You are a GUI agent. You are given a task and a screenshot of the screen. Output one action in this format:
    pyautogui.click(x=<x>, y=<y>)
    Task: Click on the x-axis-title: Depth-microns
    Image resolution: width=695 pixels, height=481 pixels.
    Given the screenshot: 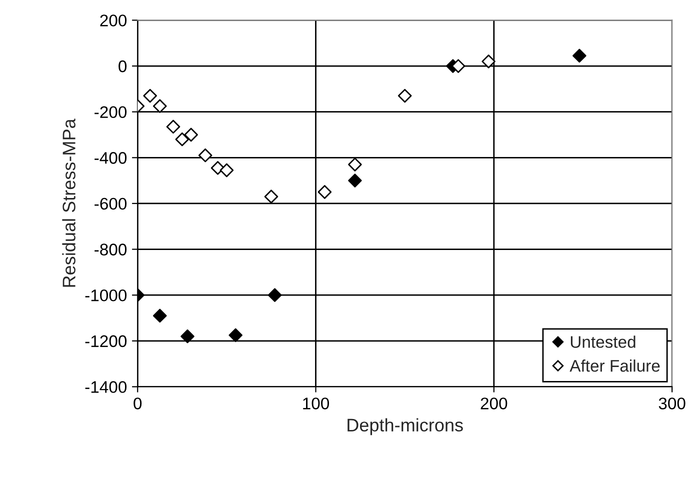 What is the action you would take?
    pyautogui.click(x=405, y=427)
    